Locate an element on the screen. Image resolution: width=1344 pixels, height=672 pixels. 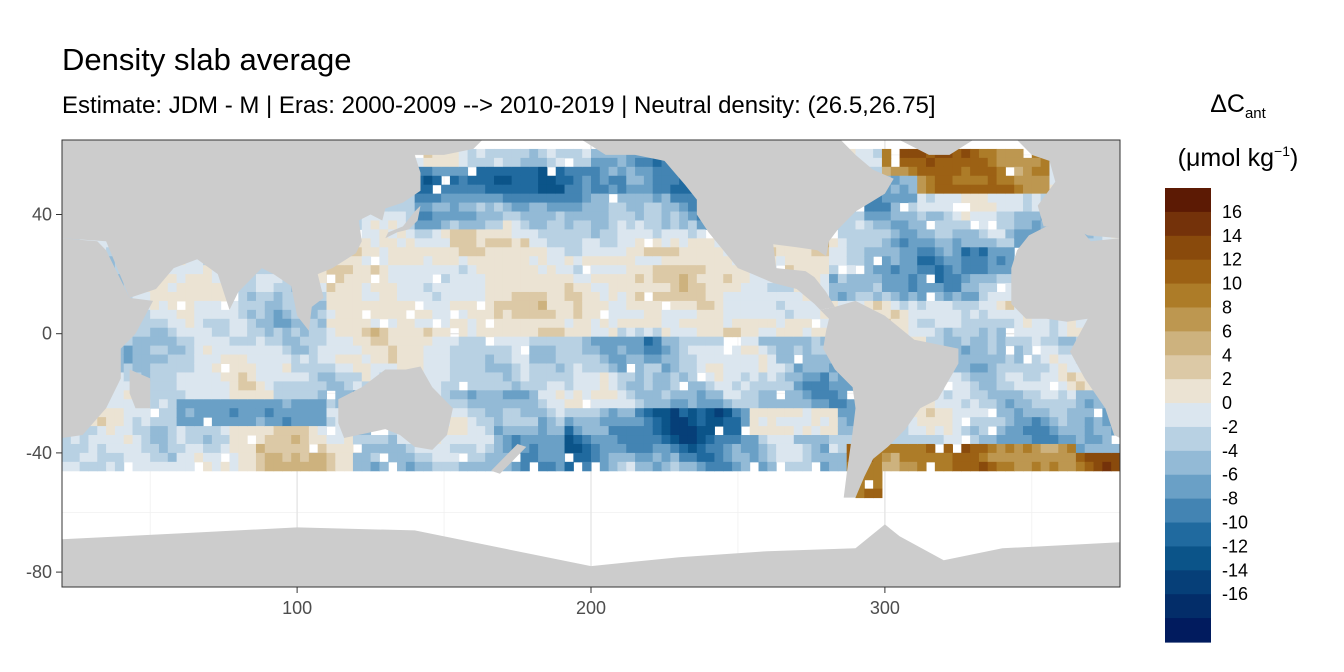
legend-label: 6 is located at coordinates (1227, 331).